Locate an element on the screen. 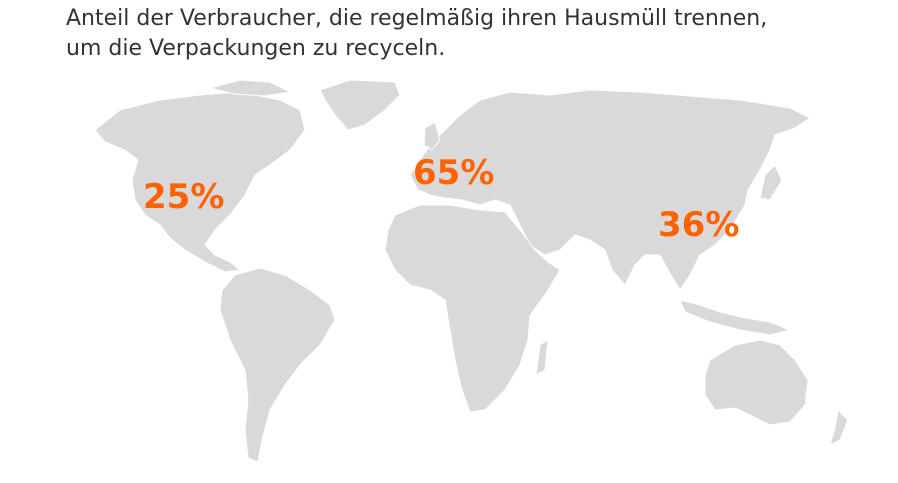 The width and height of the screenshot is (898, 483). africa is located at coordinates (472, 308).